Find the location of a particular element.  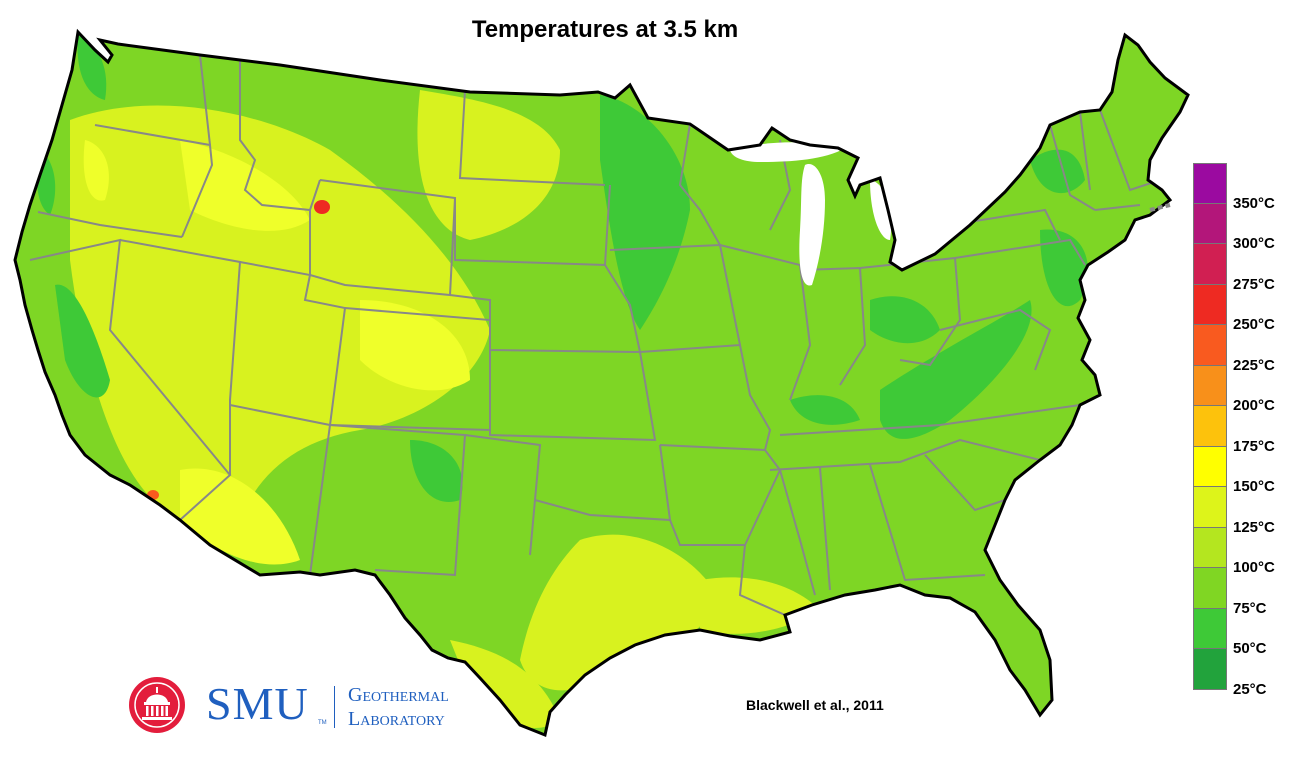

cool-zone-california-valley is located at coordinates (82, 341).